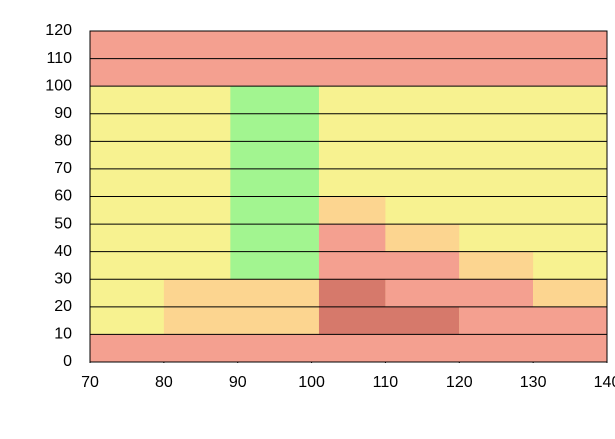 The width and height of the screenshot is (615, 439). I want to click on y-tick-label: 30, so click(63, 278).